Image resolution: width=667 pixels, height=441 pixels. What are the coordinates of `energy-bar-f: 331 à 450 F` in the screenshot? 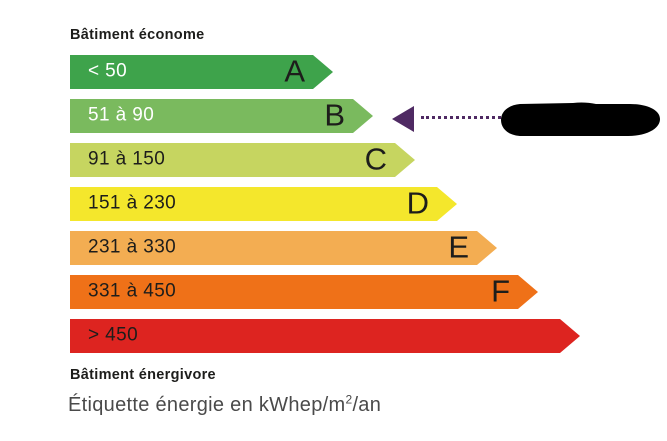 It's located at (304, 292).